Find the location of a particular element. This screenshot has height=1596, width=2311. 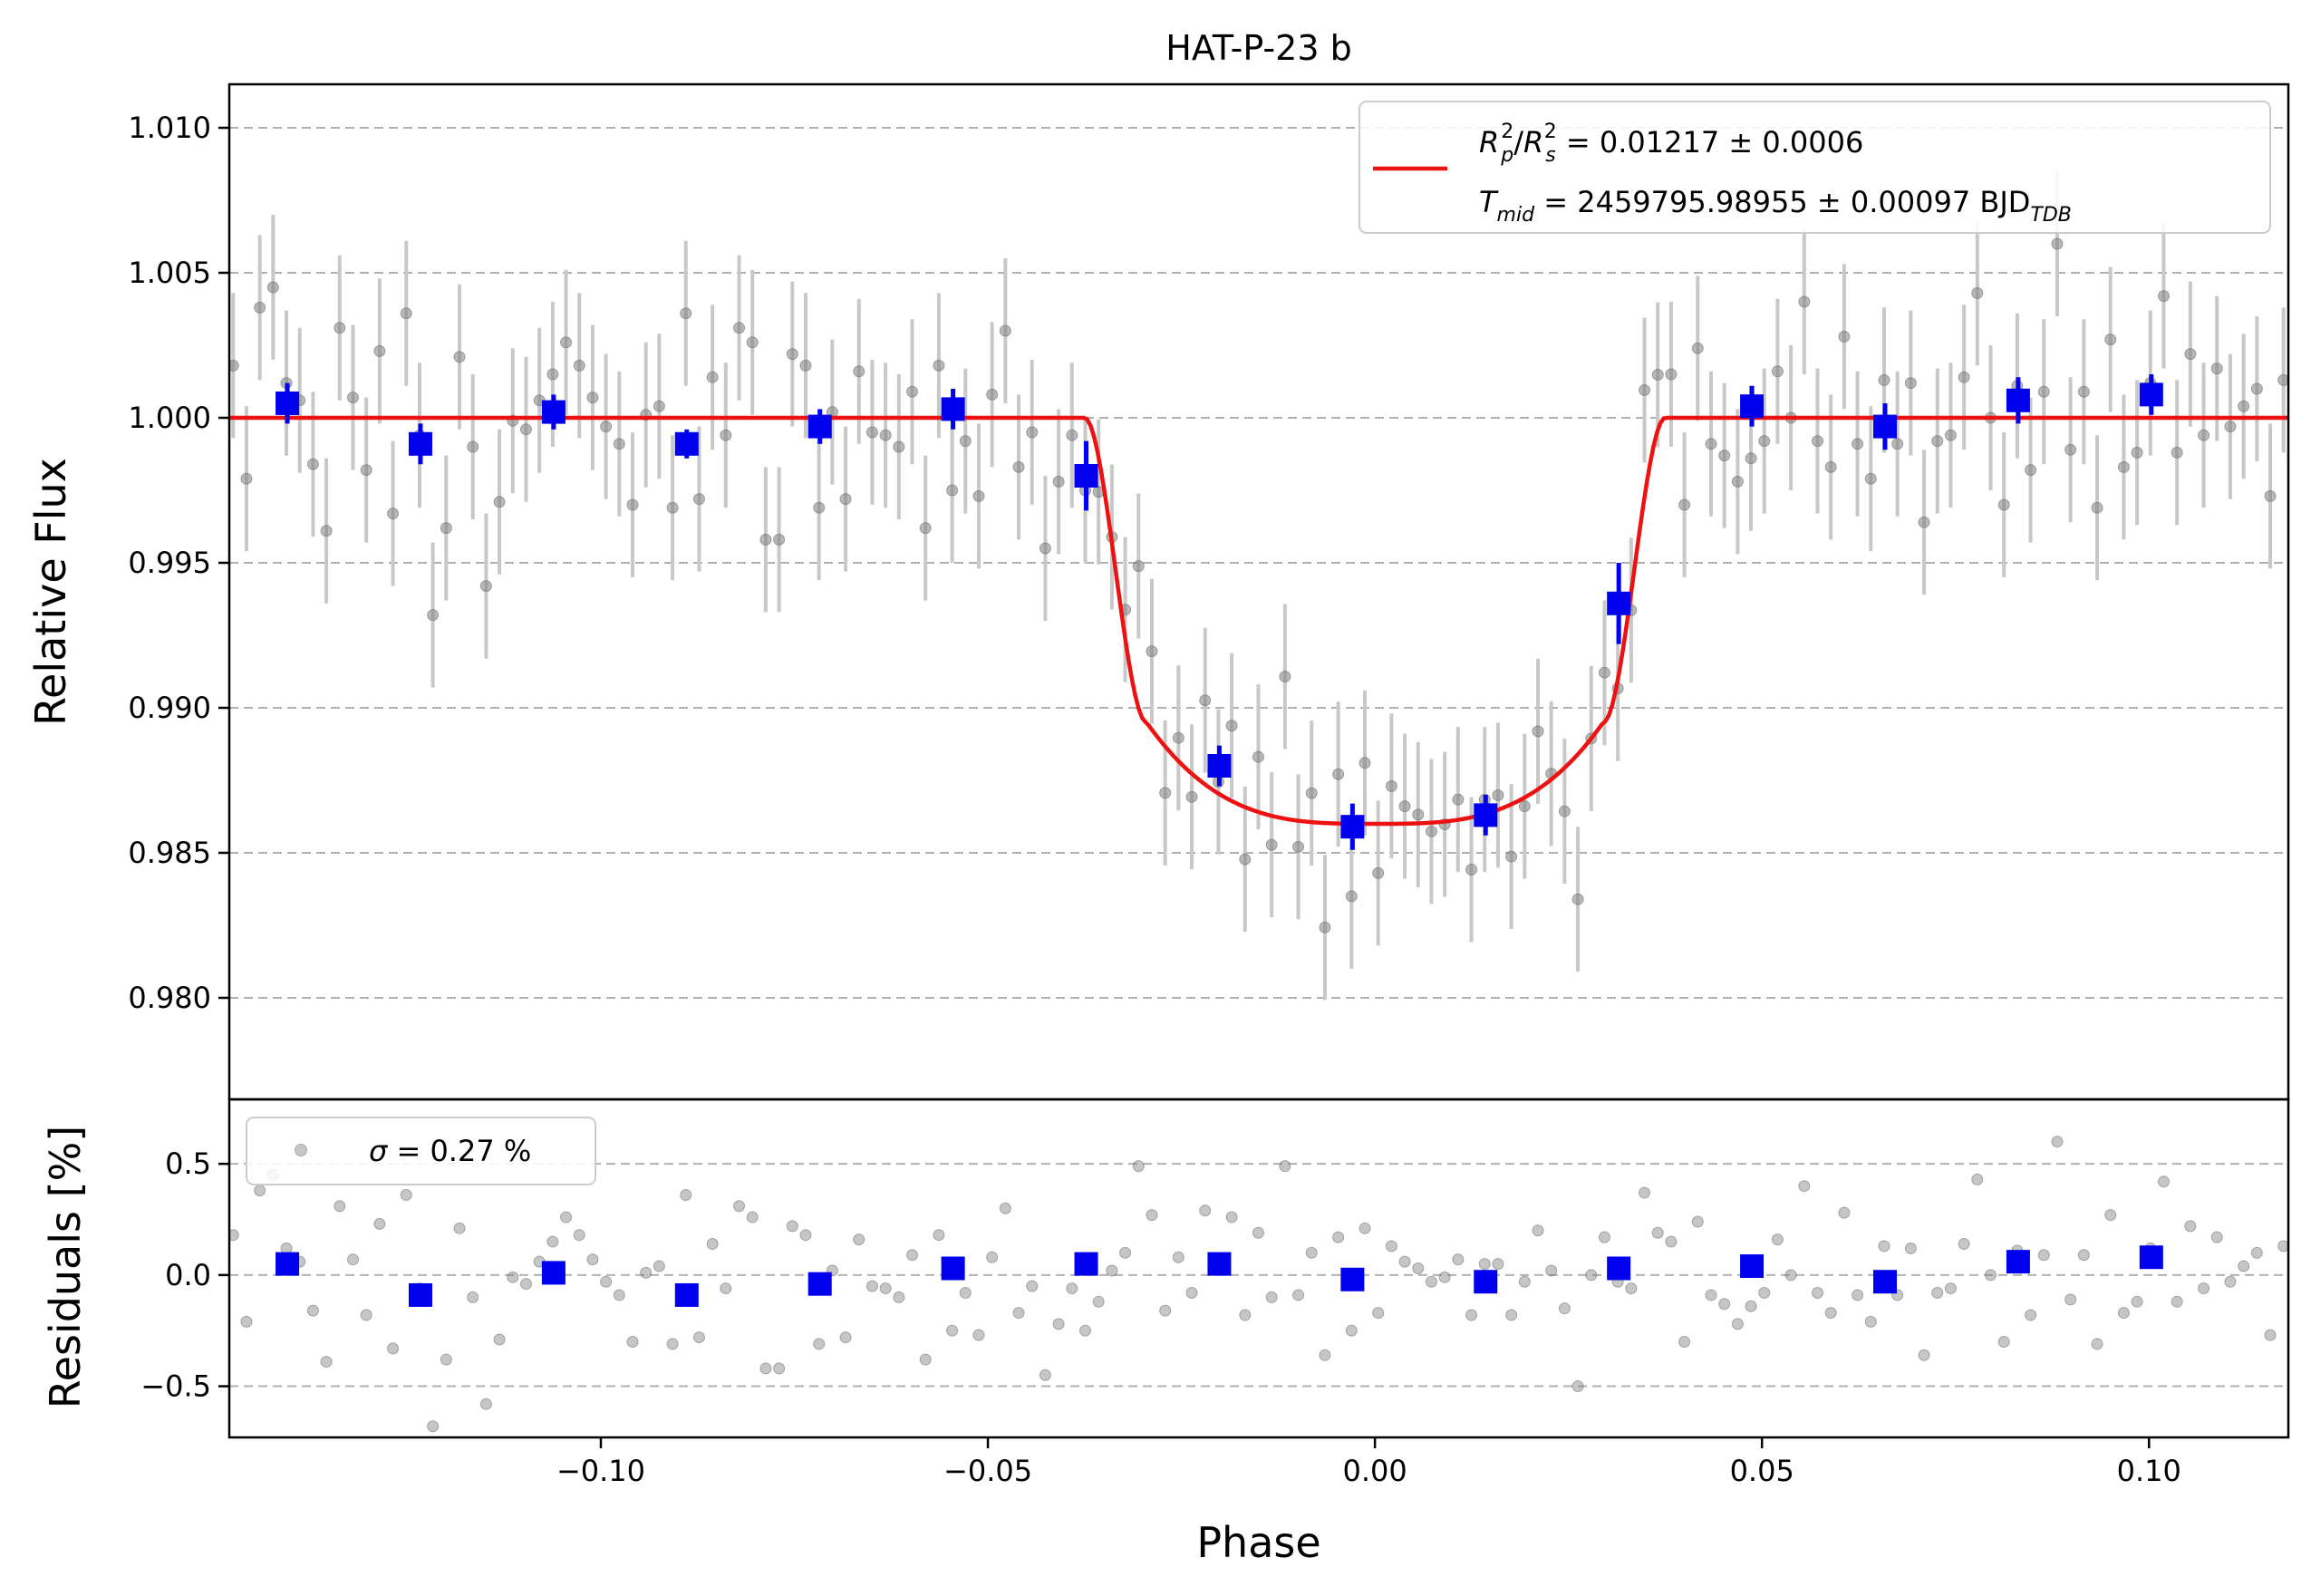

residual-legend-marker is located at coordinates (301, 1150).